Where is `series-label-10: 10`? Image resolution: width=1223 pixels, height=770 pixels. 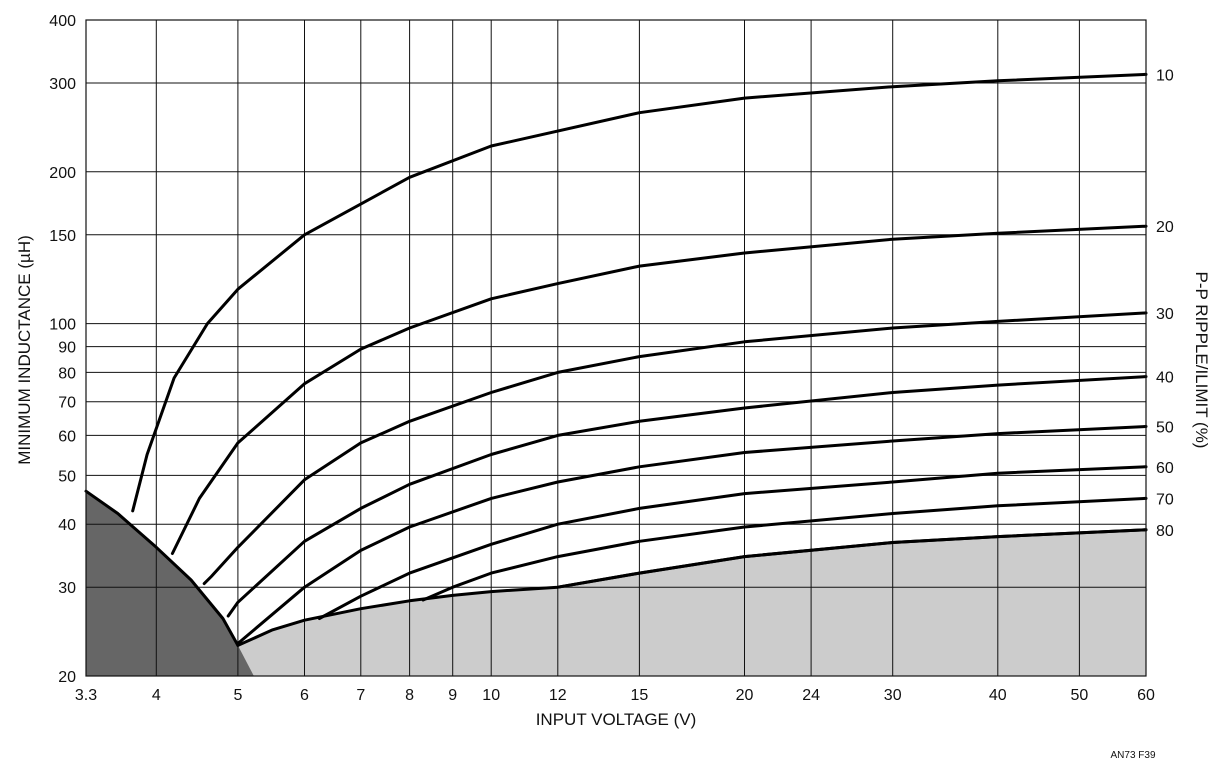
series-label-10: 10 is located at coordinates (1165, 75).